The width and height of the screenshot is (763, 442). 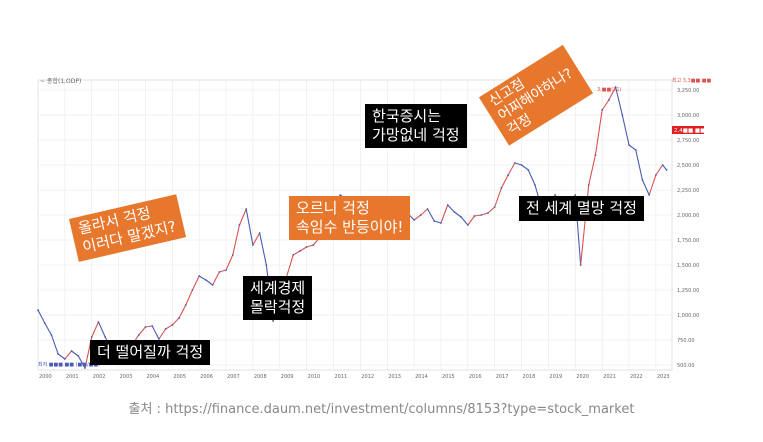 I want to click on x-tick-label: 2013, so click(x=394, y=377).